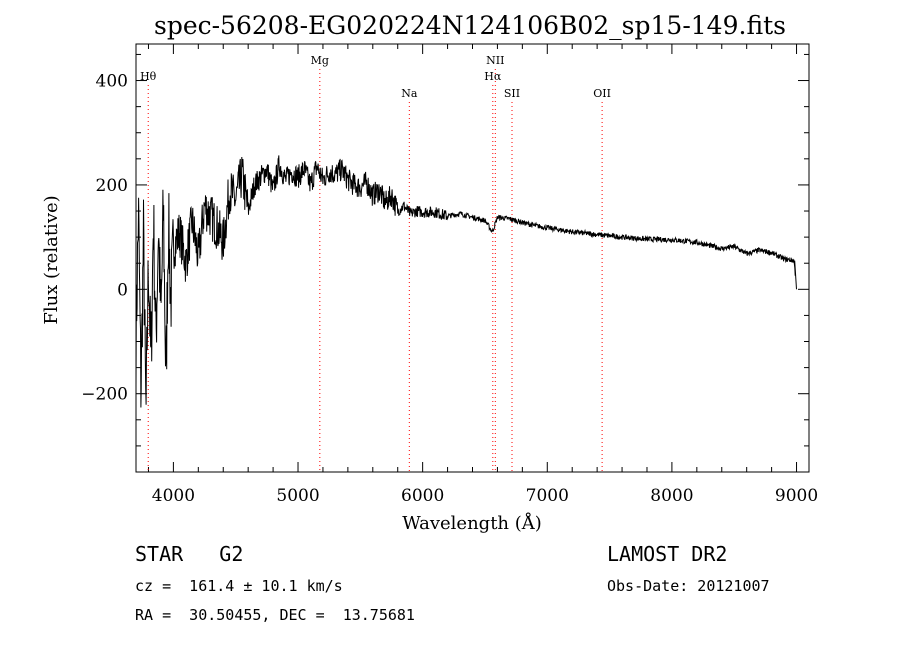 This screenshot has height=650, width=900. What do you see at coordinates (512, 93) in the screenshot?
I see `line-marker-label: SII` at bounding box center [512, 93].